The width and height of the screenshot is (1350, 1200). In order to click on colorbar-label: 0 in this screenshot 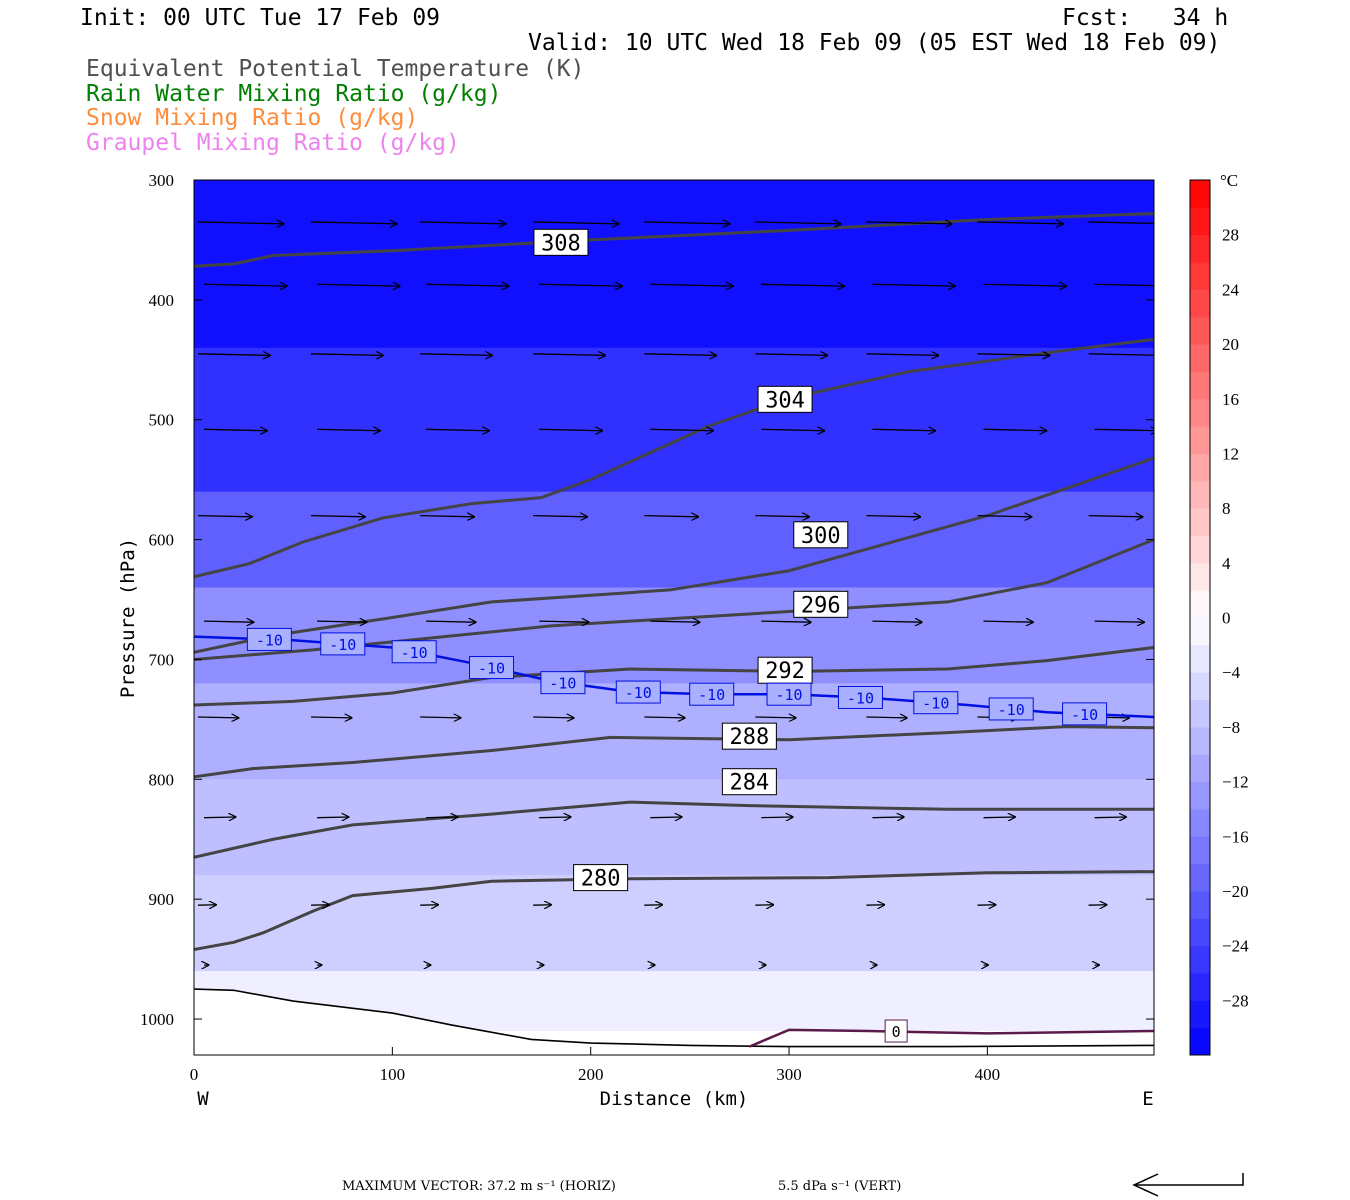, I will do `click(1226, 618)`.